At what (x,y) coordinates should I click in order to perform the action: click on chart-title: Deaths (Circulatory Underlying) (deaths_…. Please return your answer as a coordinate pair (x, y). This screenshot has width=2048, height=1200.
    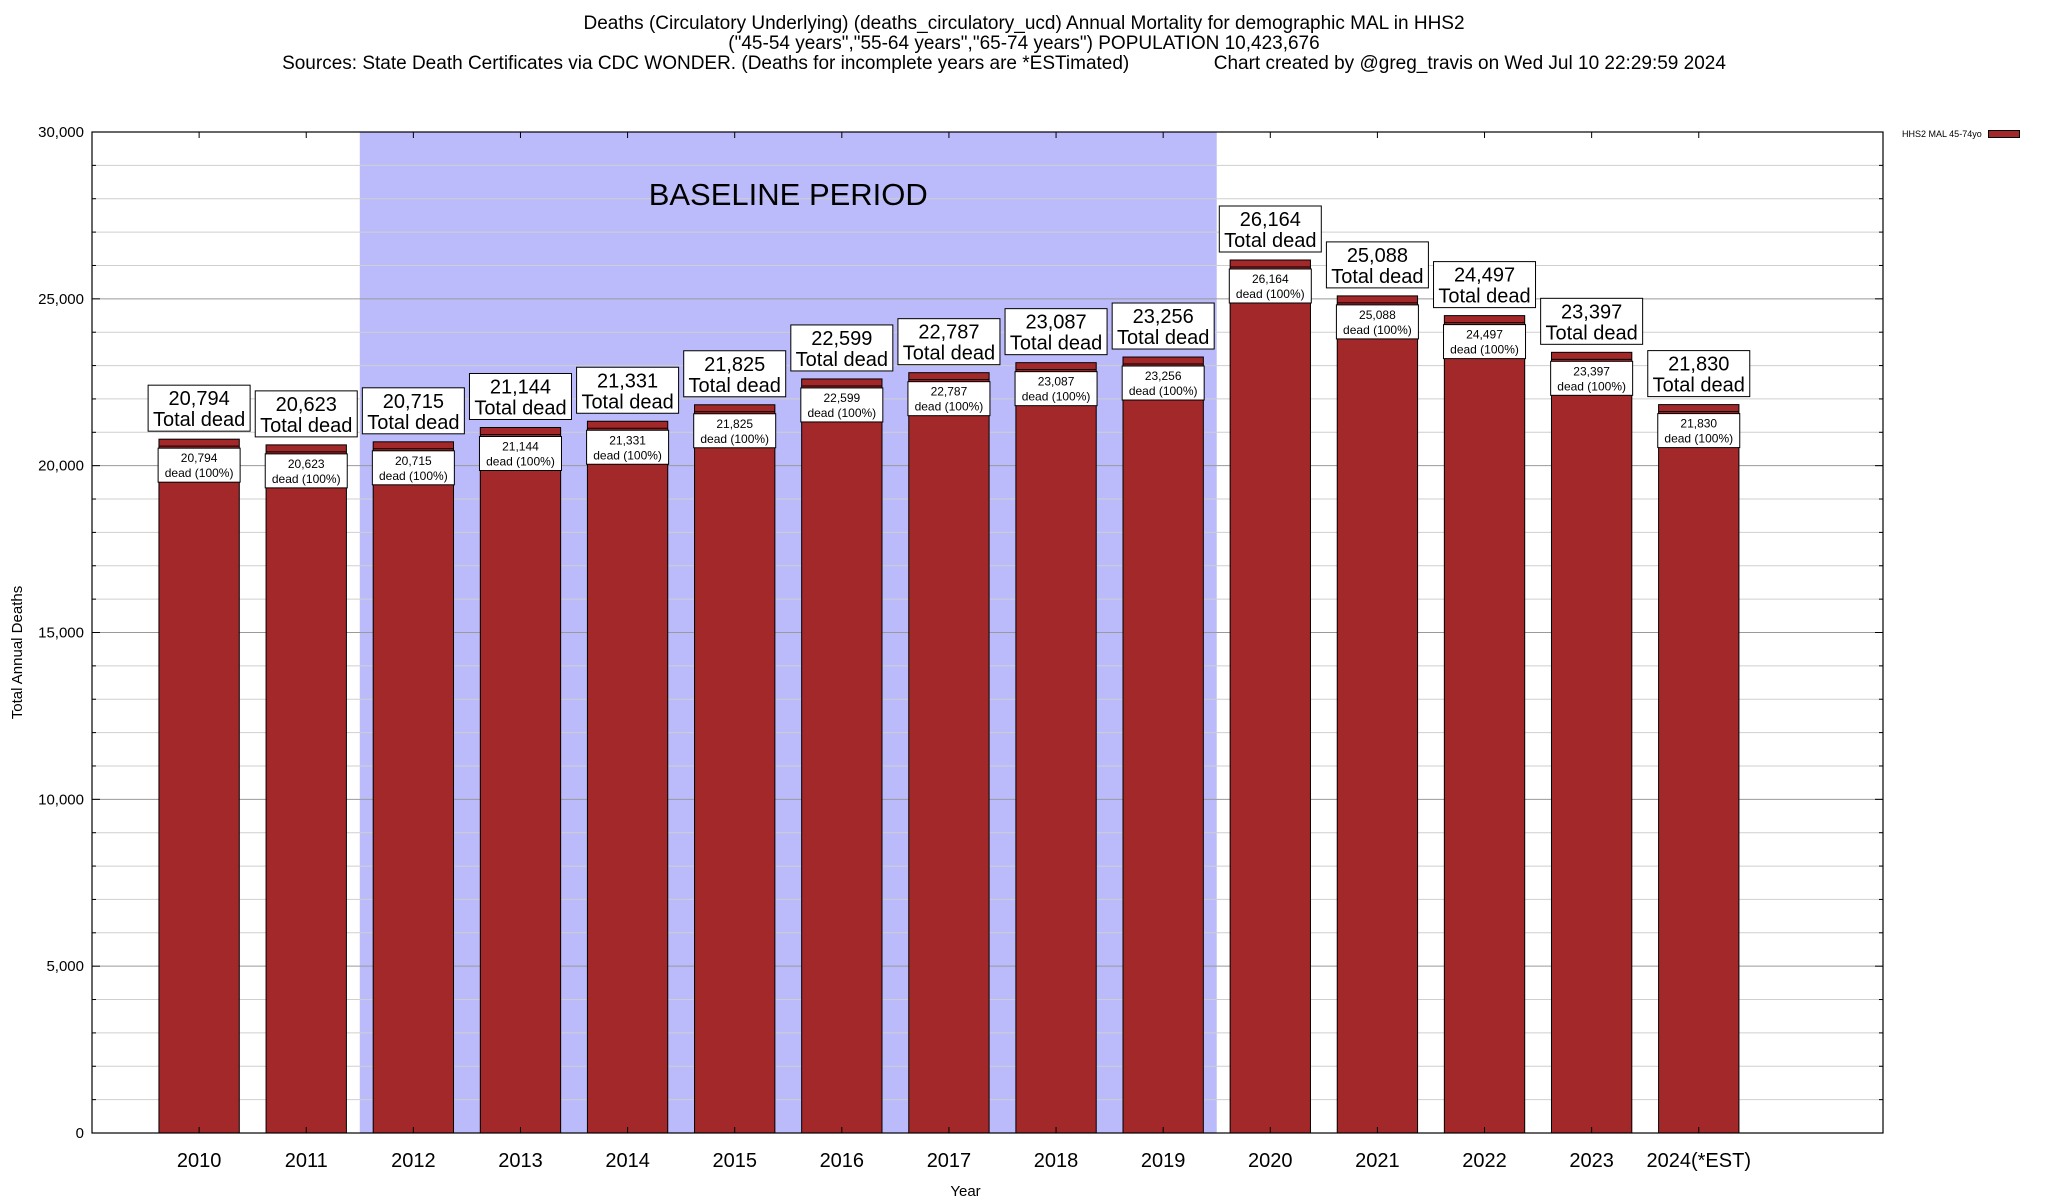
    Looking at the image, I should click on (1024, 44).